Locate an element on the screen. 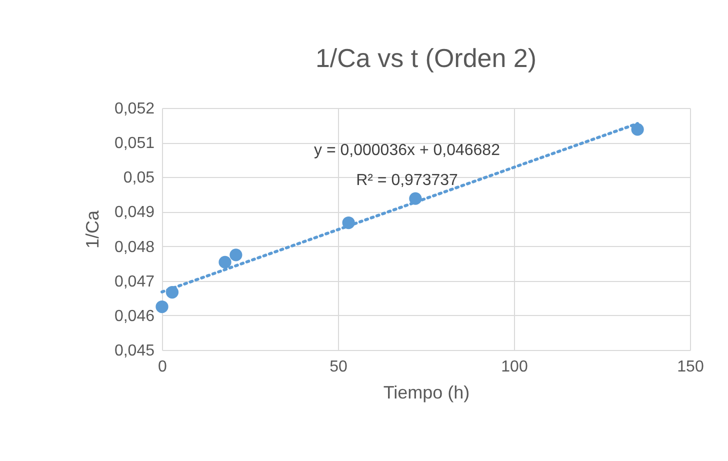  annotation: R² = 0,973737 is located at coordinates (407, 180).